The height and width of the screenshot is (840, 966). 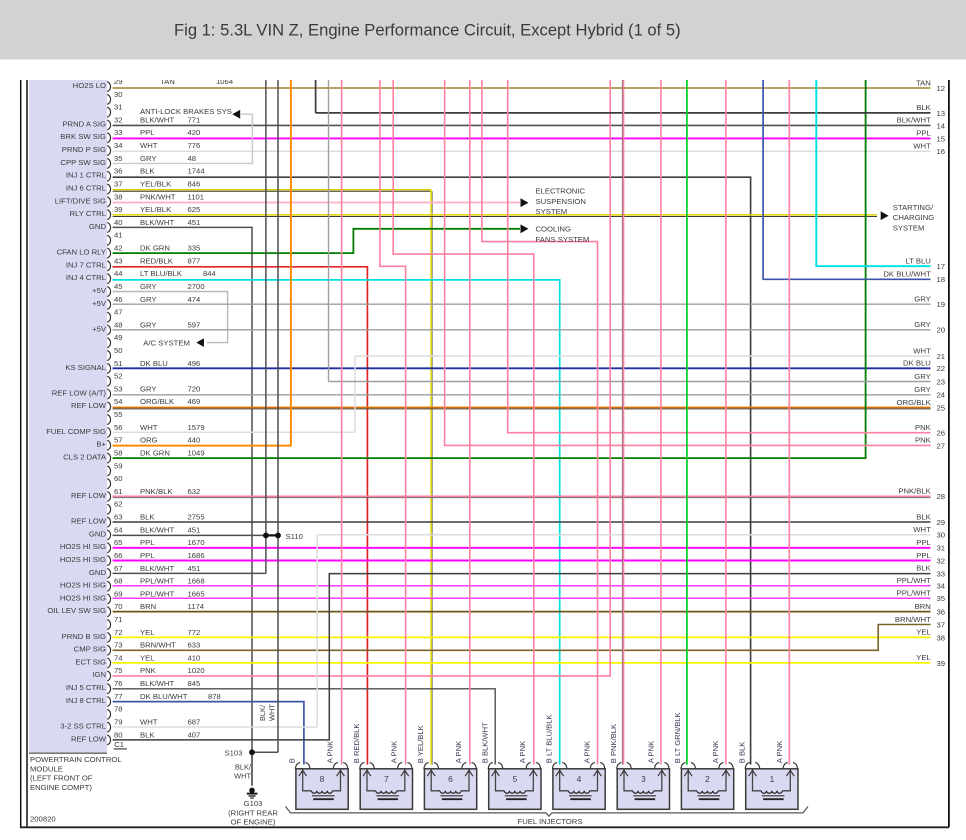 I want to click on svg-text: ENGINE COMPT), so click(x=61, y=787).